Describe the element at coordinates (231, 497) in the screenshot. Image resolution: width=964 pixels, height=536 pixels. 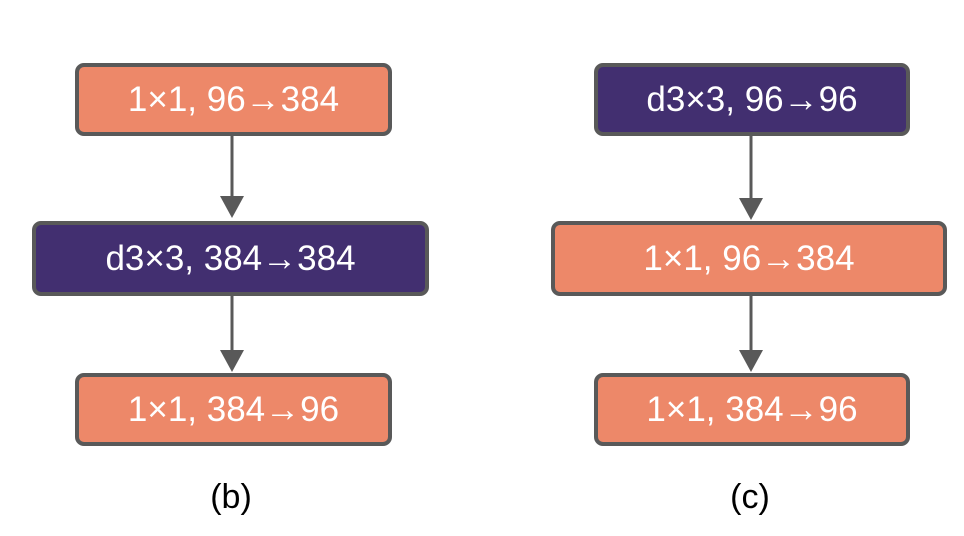
I see `caption-b: (b)` at that location.